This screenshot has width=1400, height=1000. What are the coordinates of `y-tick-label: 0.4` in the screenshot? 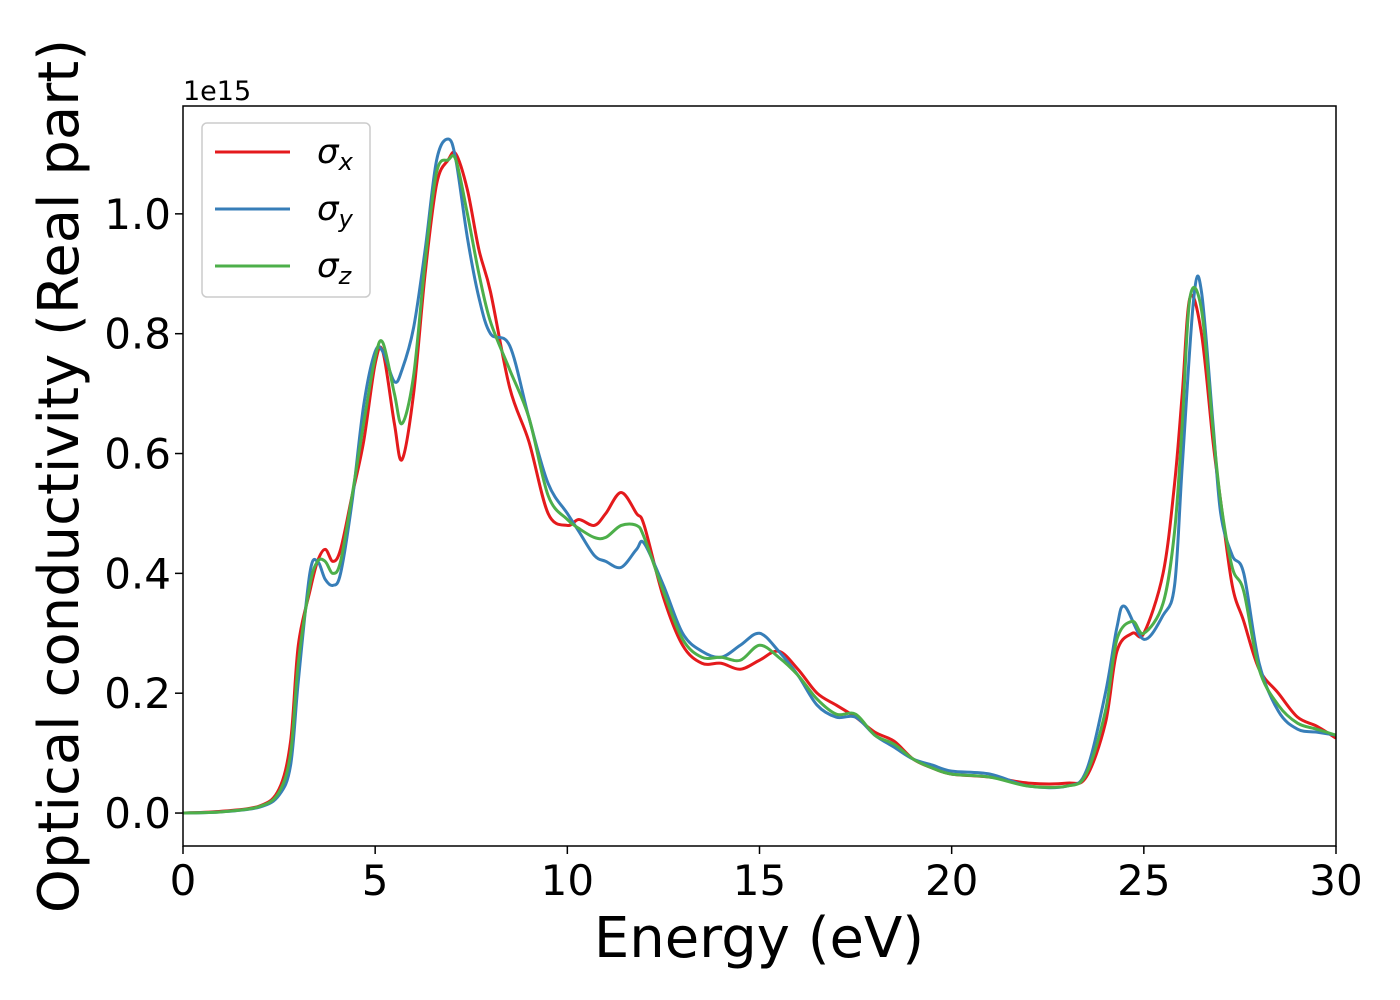 It's located at (137, 573).